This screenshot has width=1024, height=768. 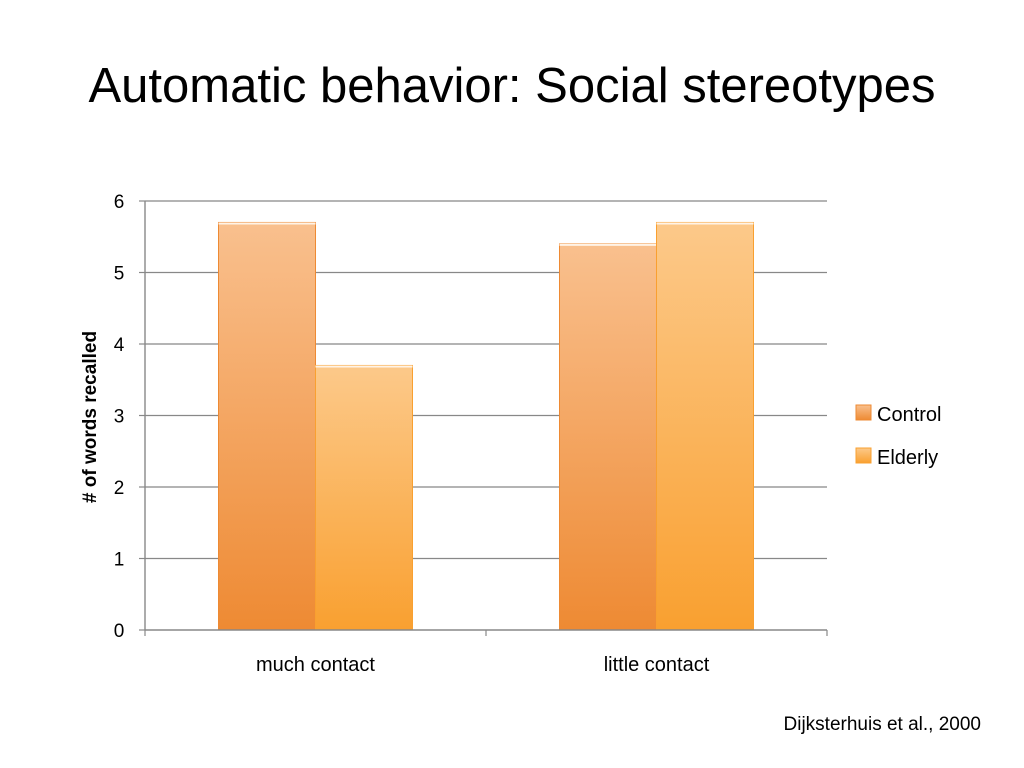 I want to click on bar-control-much-contact, so click(x=267, y=426).